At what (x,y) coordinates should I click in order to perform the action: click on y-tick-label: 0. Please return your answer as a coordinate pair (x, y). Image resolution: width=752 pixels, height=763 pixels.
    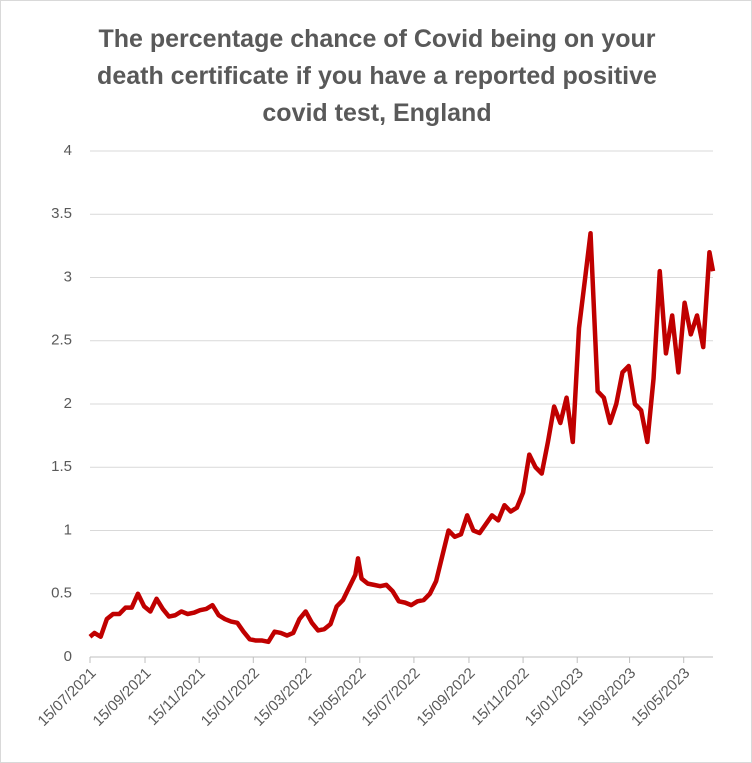
    Looking at the image, I should click on (68, 656).